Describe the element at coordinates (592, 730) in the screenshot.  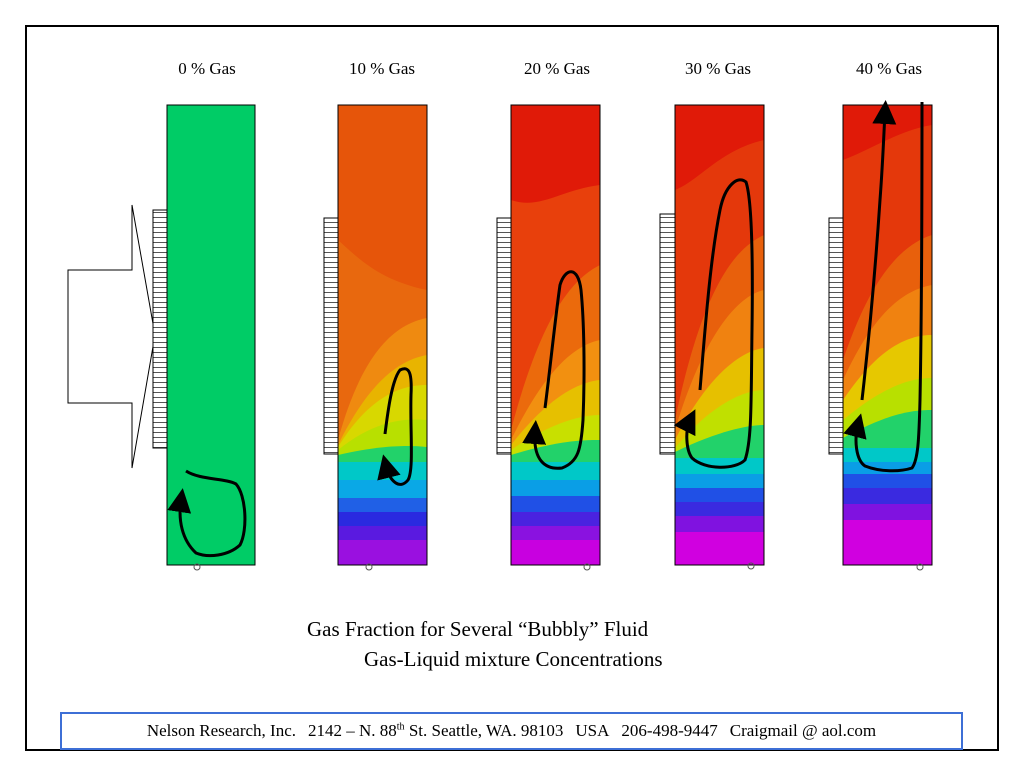
I see `footer-country: USA` at that location.